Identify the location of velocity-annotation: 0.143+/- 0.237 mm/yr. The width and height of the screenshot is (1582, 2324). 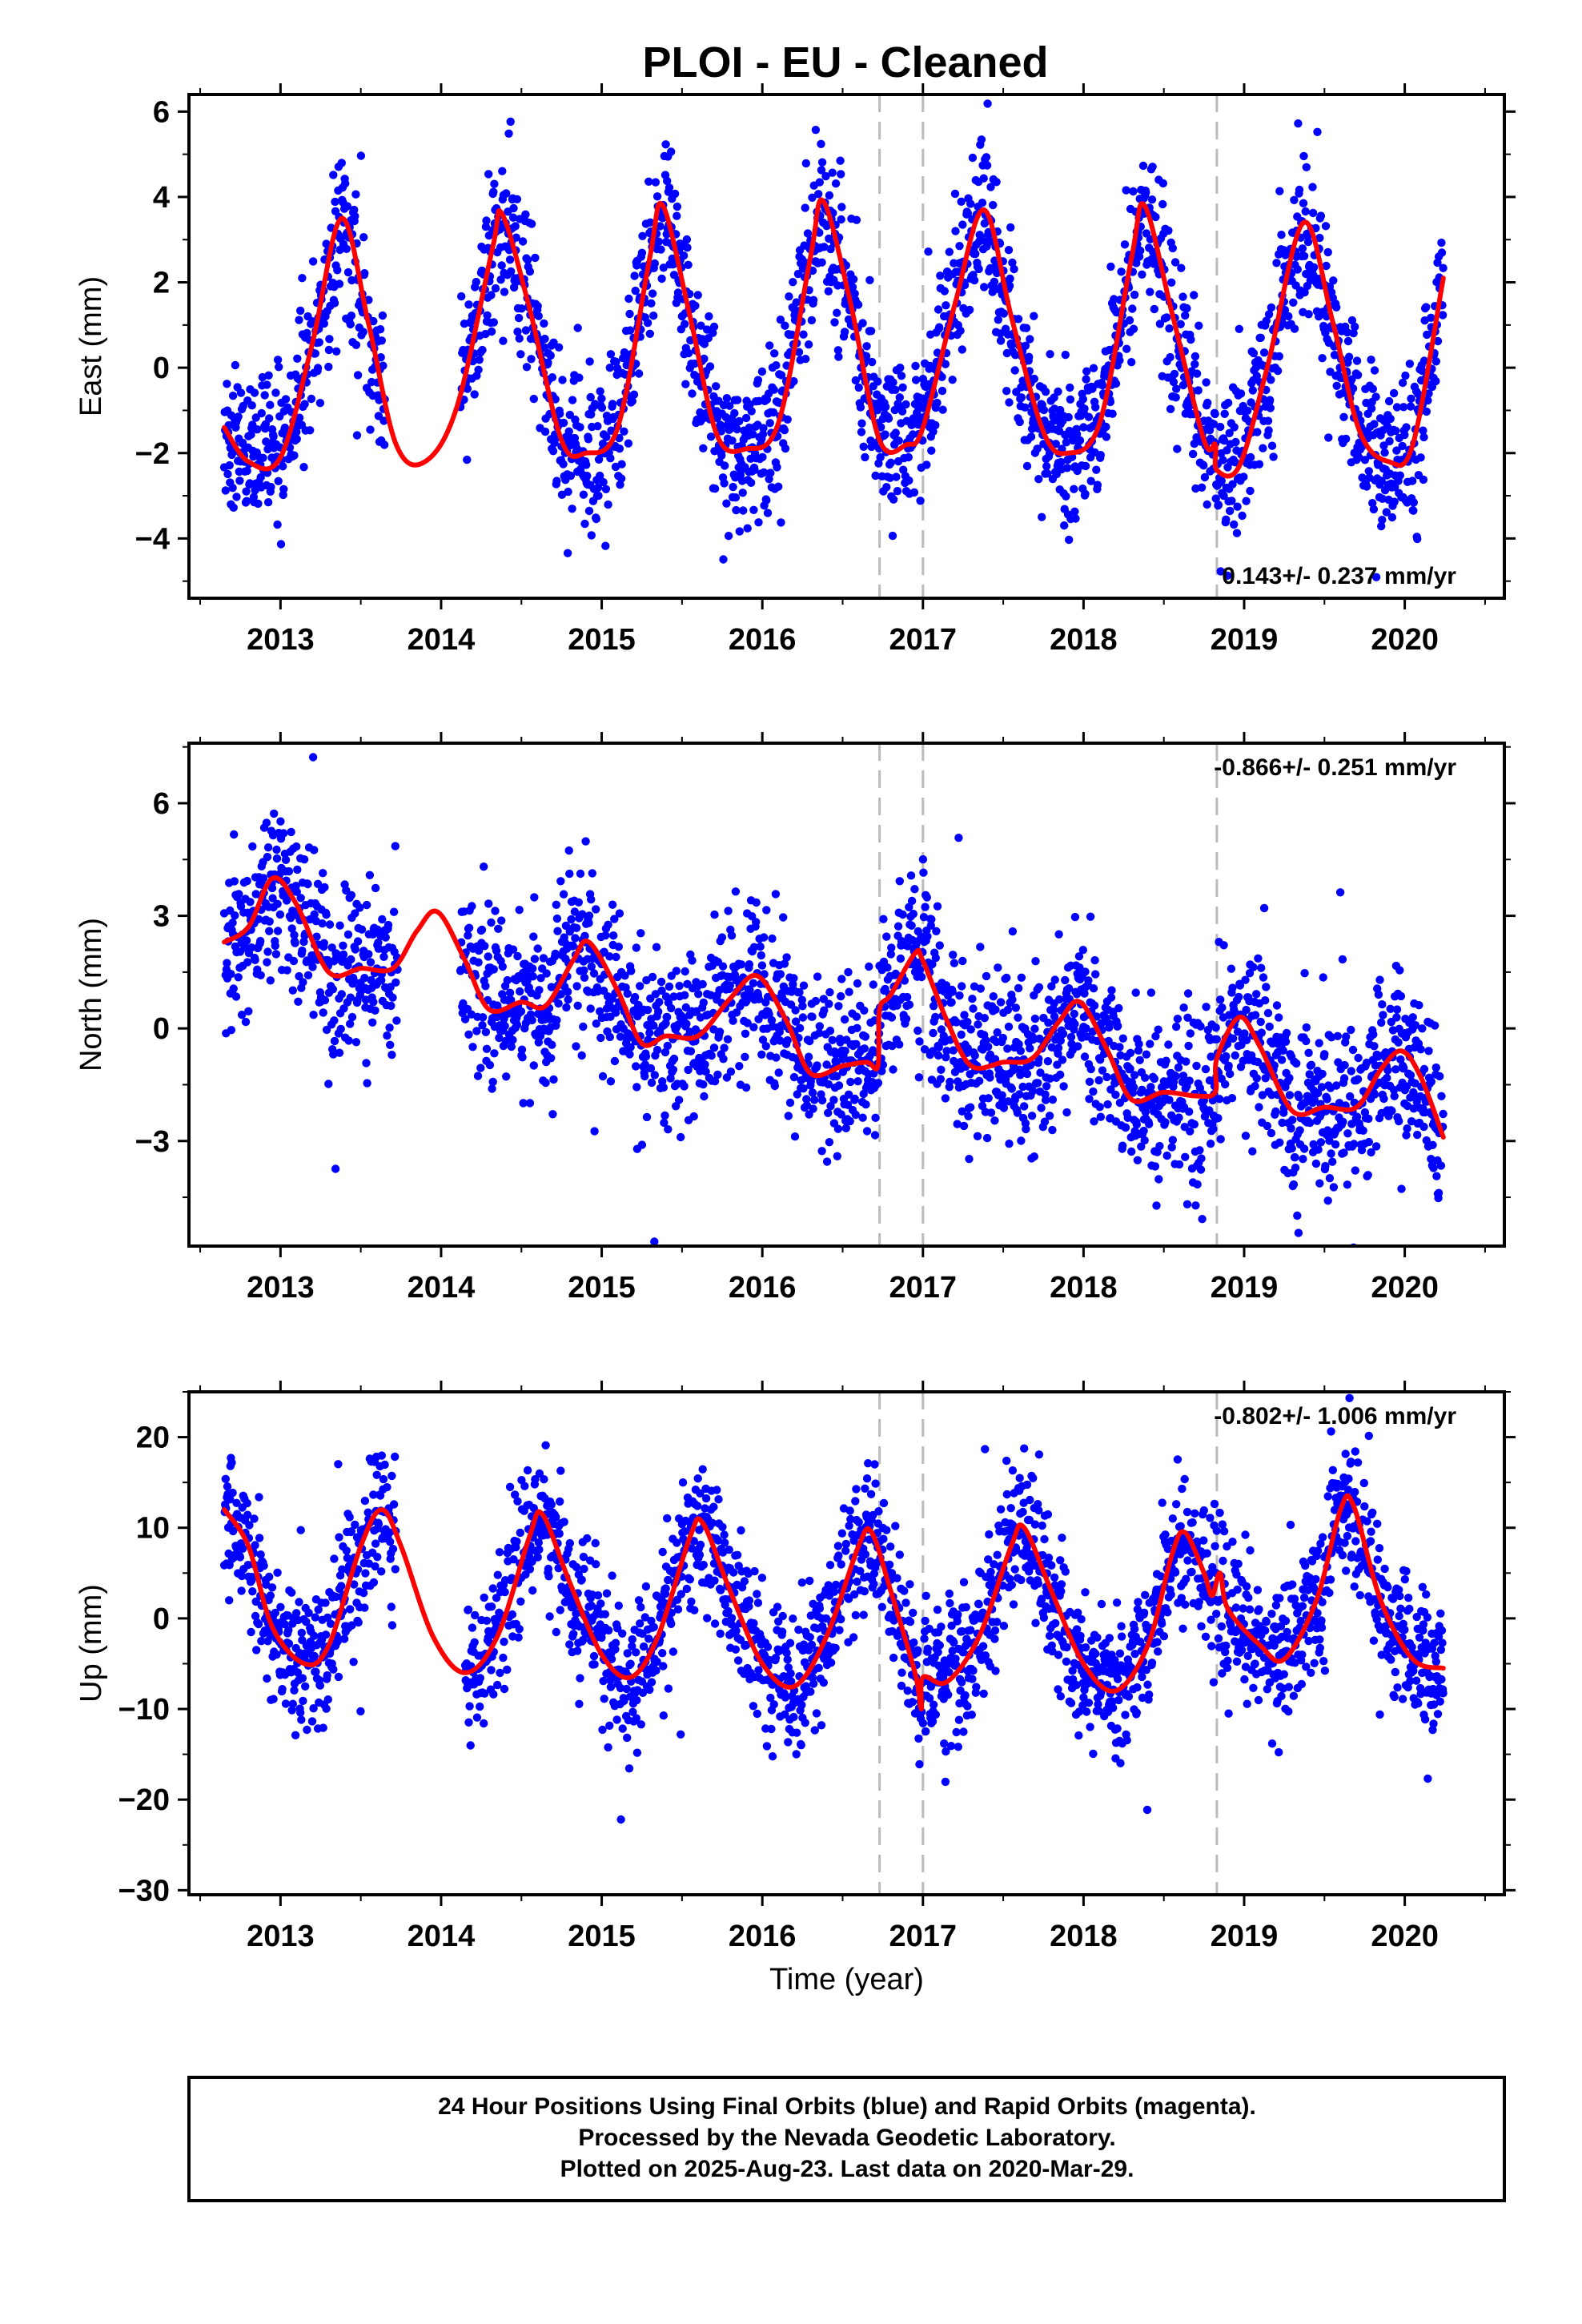
(1339, 576).